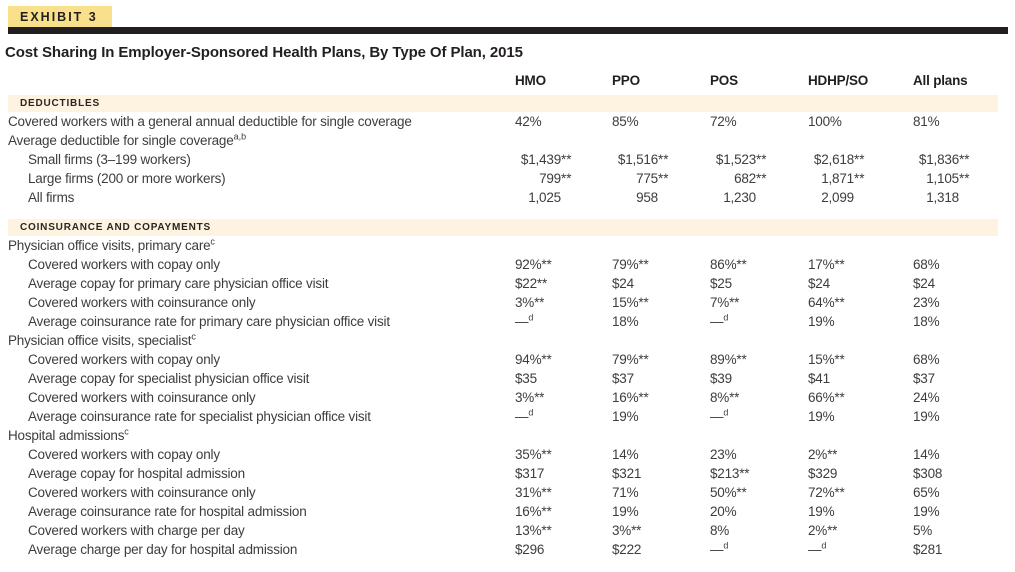 The image size is (1015, 572). I want to click on table-cell: $2,618**, so click(839, 159).